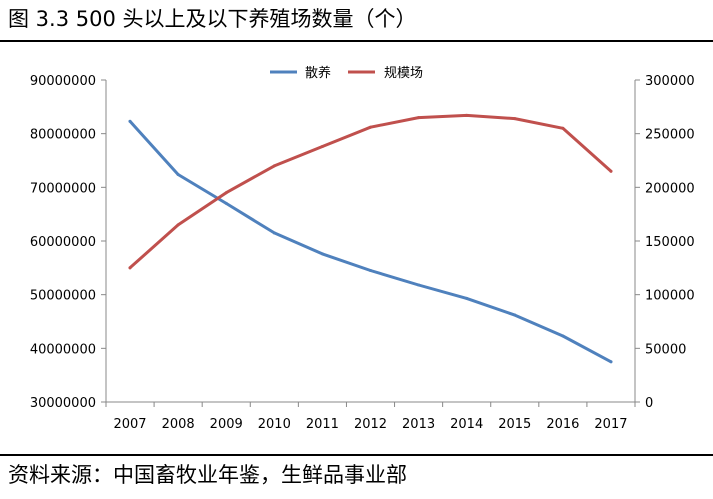 This screenshot has width=713, height=499. What do you see at coordinates (670, 135) in the screenshot?
I see `right-tick-label: 250000` at bounding box center [670, 135].